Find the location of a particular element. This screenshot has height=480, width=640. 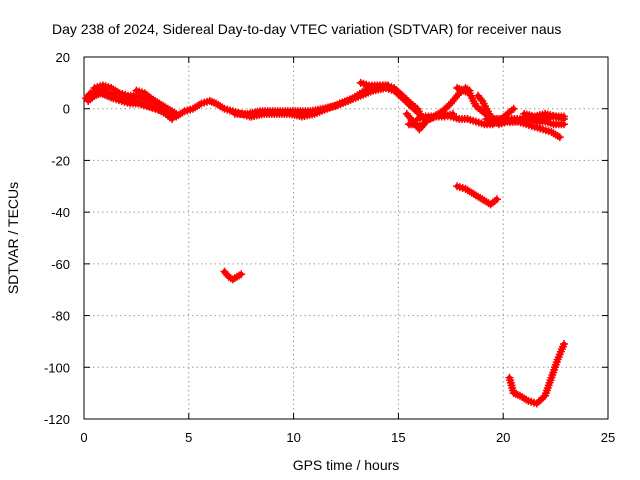

x-tick-label: 25 is located at coordinates (608, 437).